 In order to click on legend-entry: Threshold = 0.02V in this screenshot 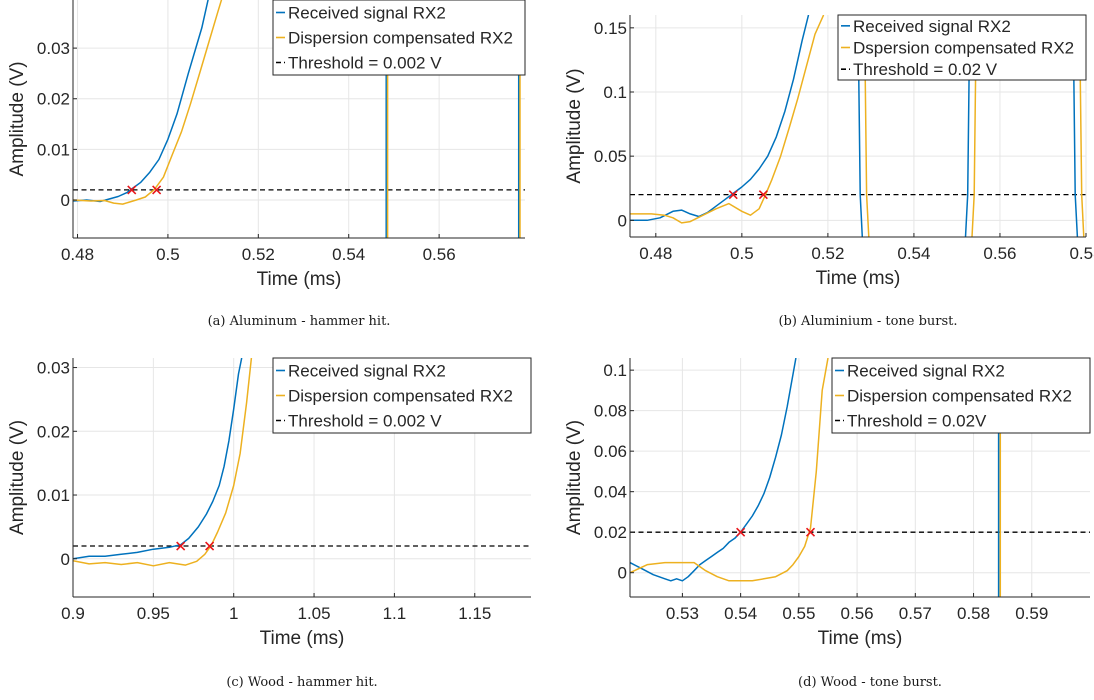, I will do `click(917, 421)`.